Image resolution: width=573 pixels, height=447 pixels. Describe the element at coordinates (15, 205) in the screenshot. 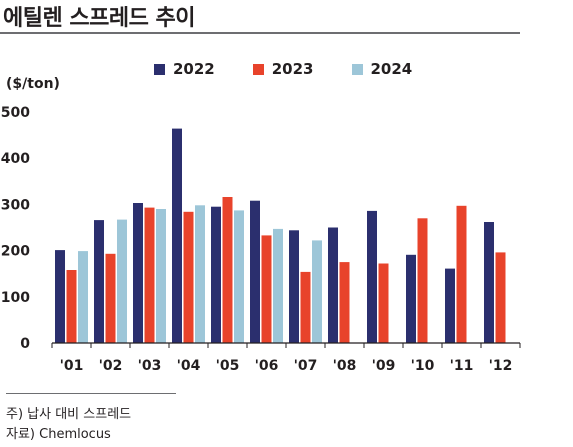

I see `y-tick-label: 300` at that location.